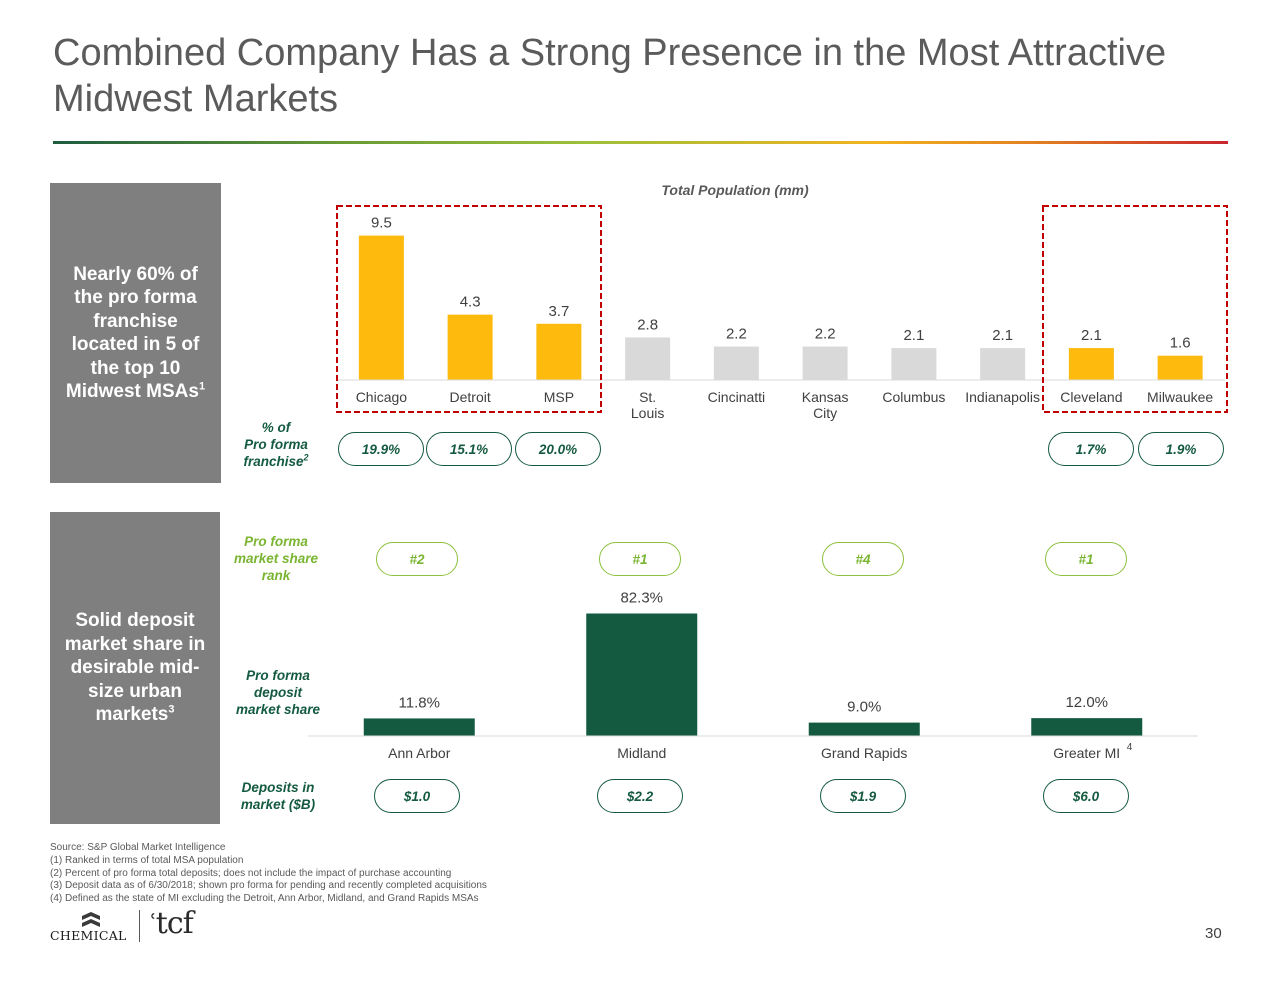 The height and width of the screenshot is (989, 1280). Describe the element at coordinates (382, 397) in the screenshot. I see `population-category-label-chicago: Chicago` at that location.